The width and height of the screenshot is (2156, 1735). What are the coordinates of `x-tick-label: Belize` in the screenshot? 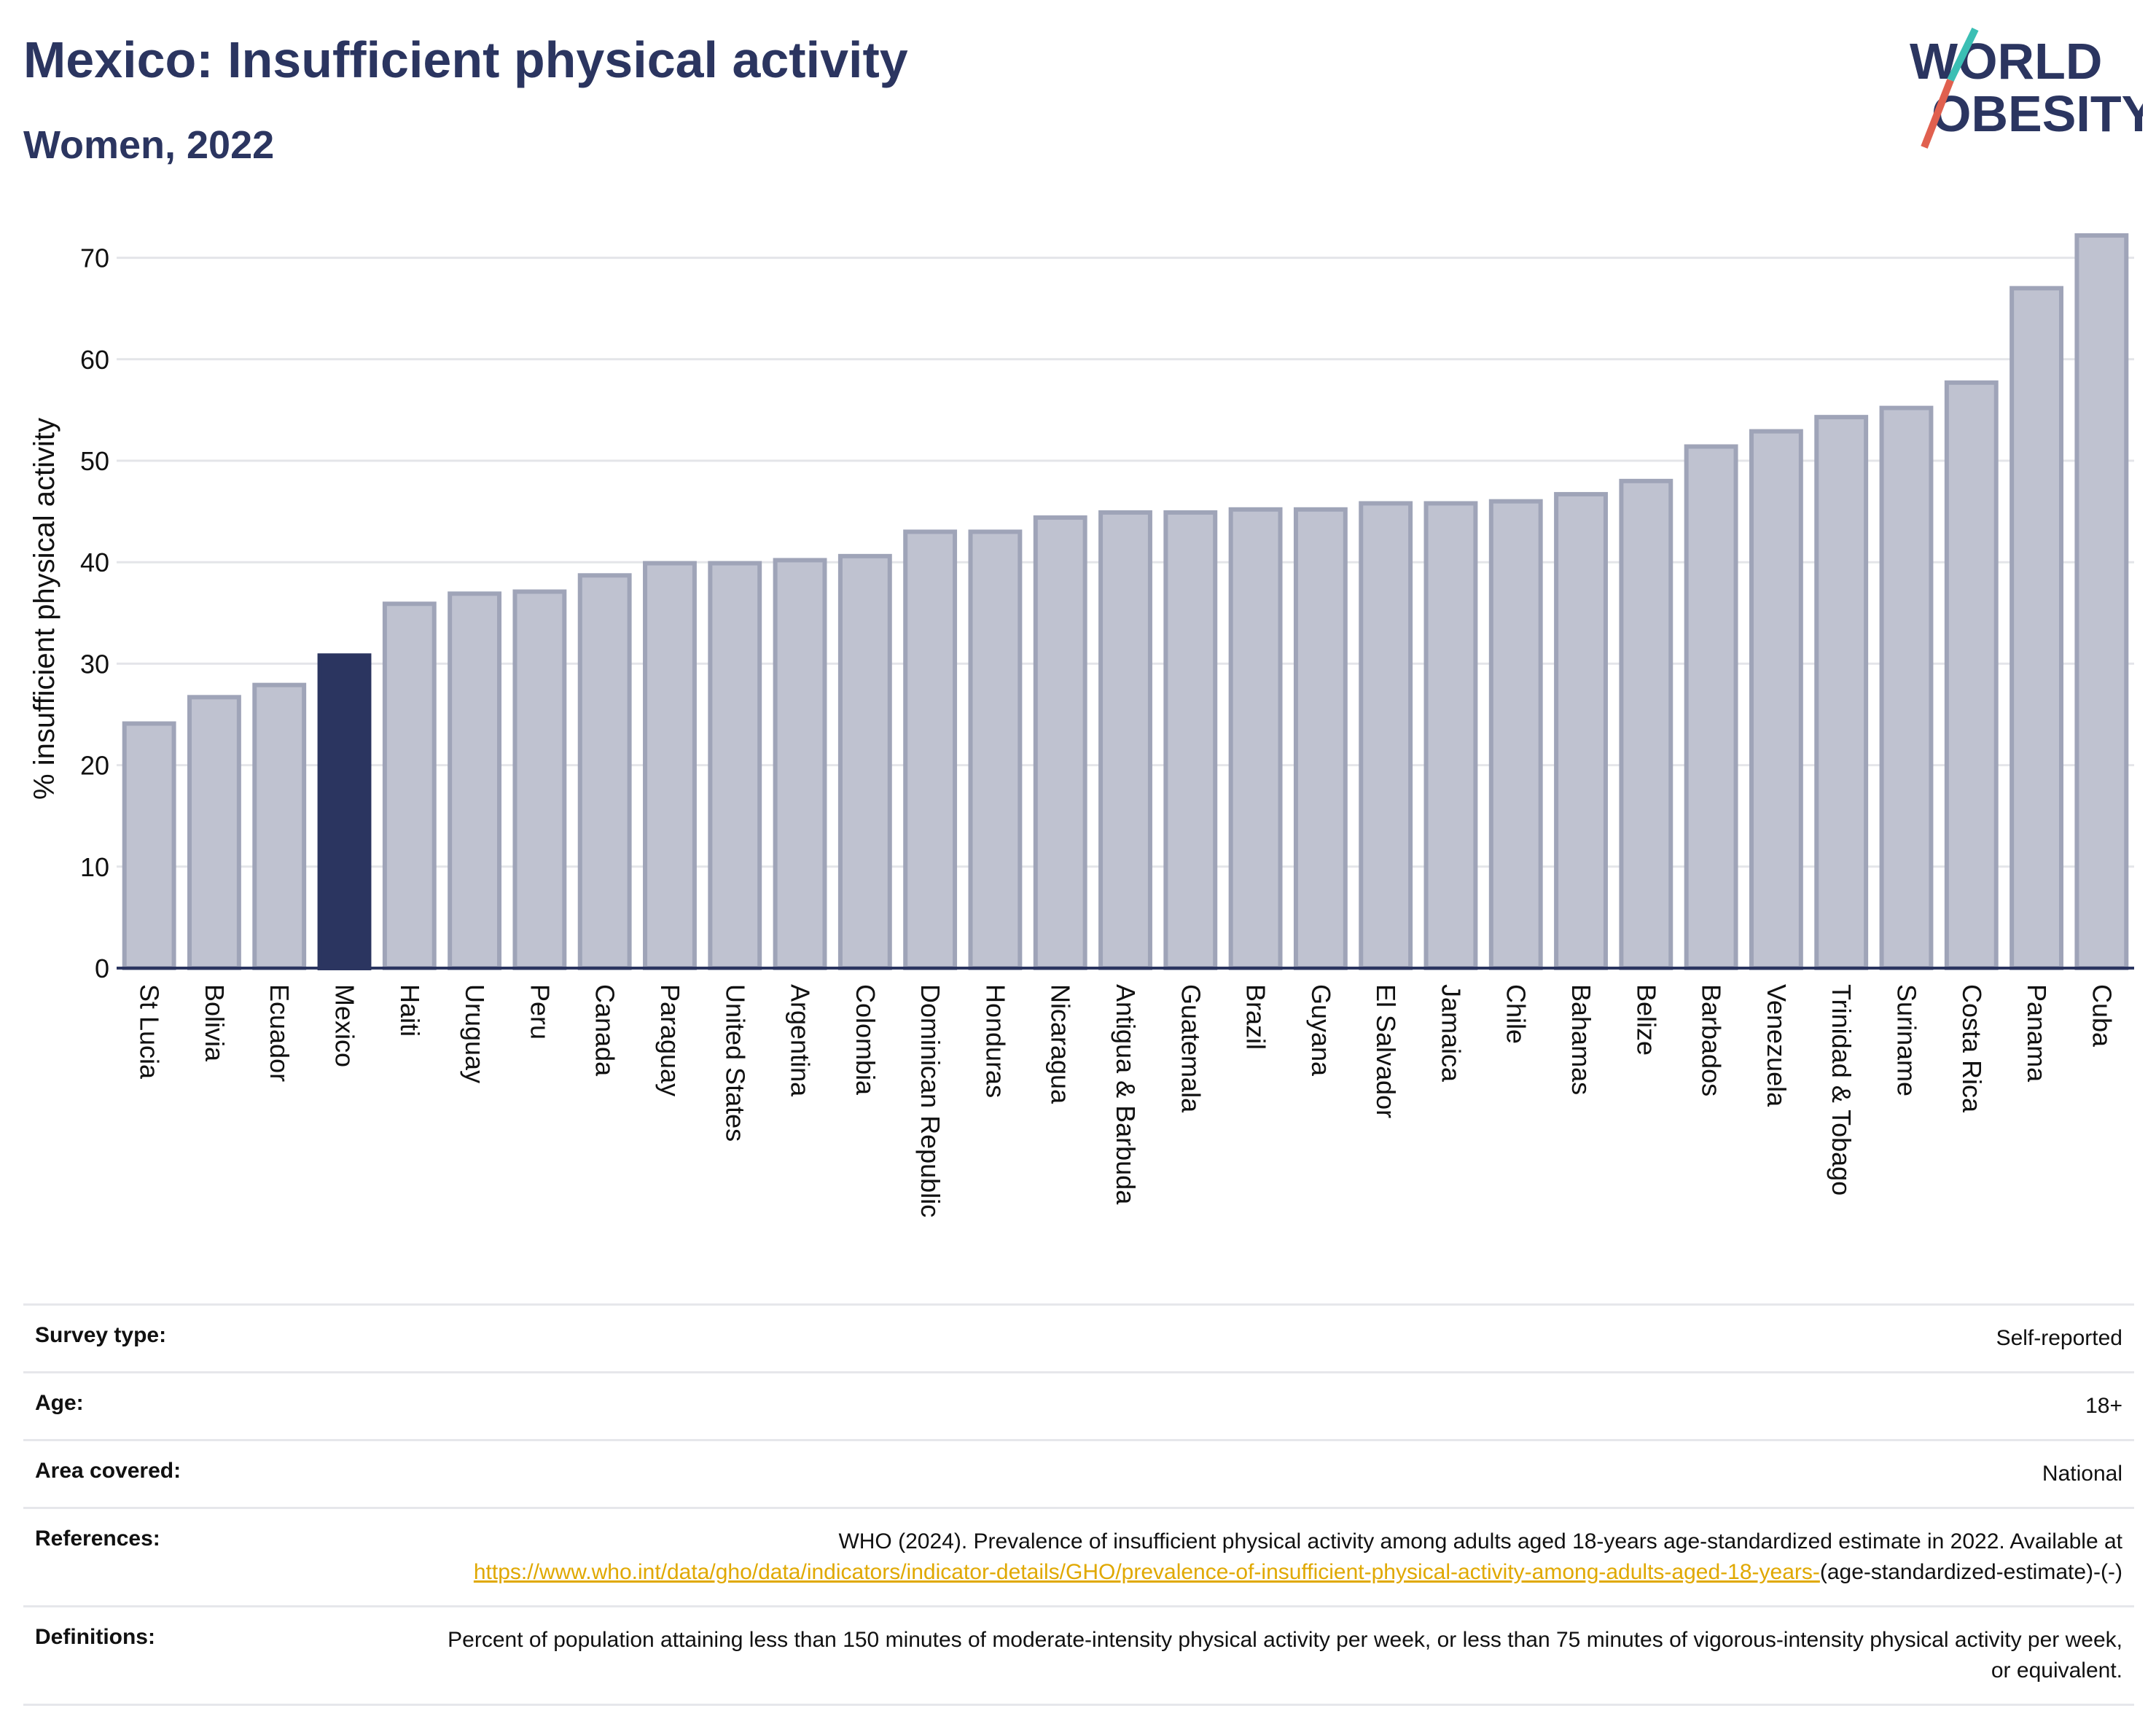 It's located at (1646, 1020).